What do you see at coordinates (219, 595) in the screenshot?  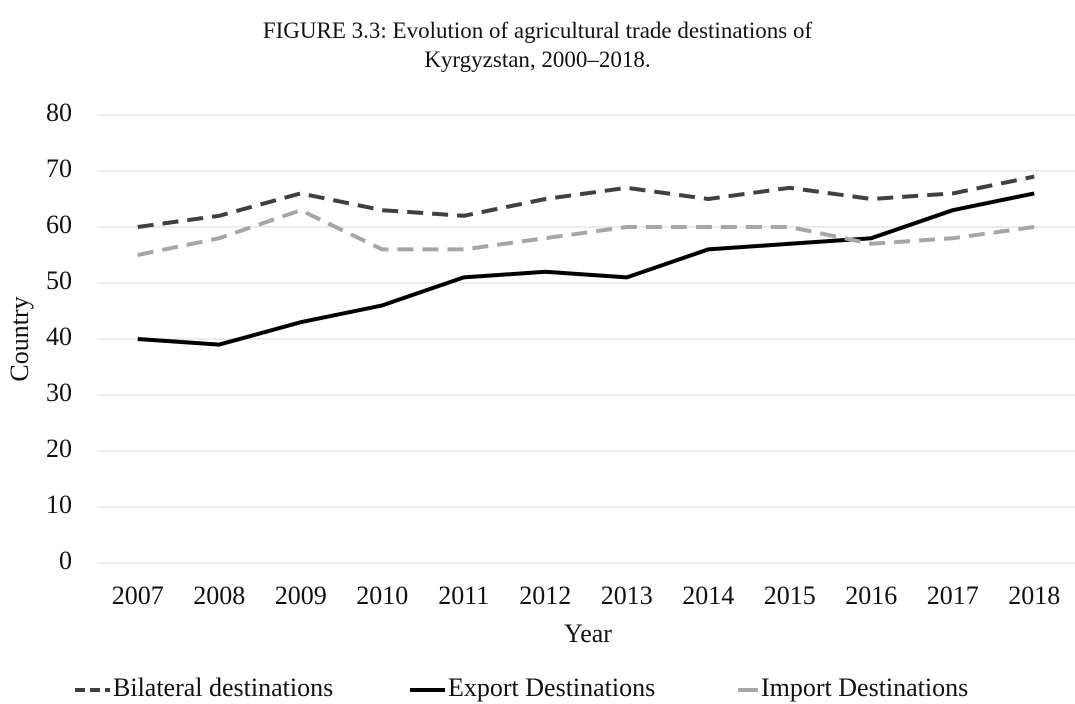 I see `x-tick-label: 2008` at bounding box center [219, 595].